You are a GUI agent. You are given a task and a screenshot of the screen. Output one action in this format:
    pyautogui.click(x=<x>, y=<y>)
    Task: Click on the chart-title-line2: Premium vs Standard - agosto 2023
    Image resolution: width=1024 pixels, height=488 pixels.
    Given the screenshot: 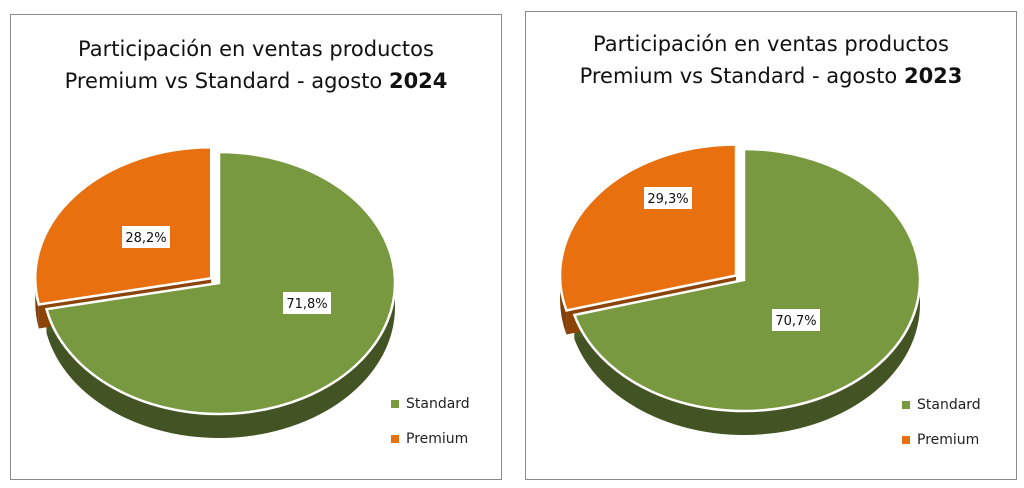 What is the action you would take?
    pyautogui.click(x=771, y=76)
    